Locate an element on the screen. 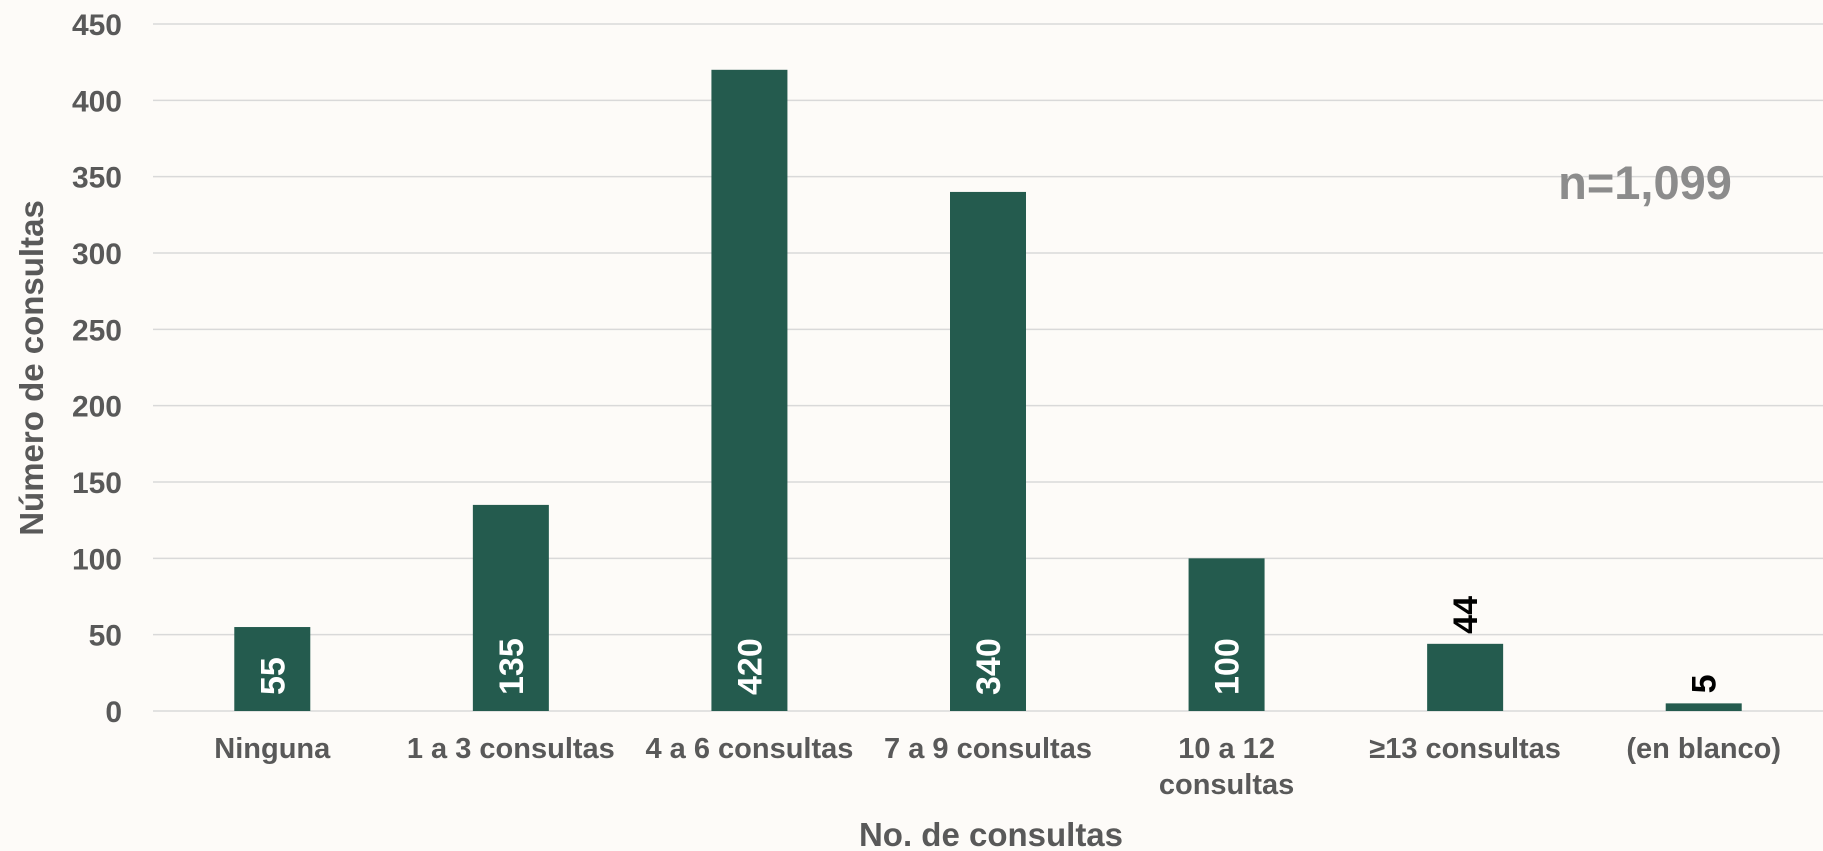 The width and height of the screenshot is (1823, 851). x-category-label: ≥13 consultas is located at coordinates (1465, 749).